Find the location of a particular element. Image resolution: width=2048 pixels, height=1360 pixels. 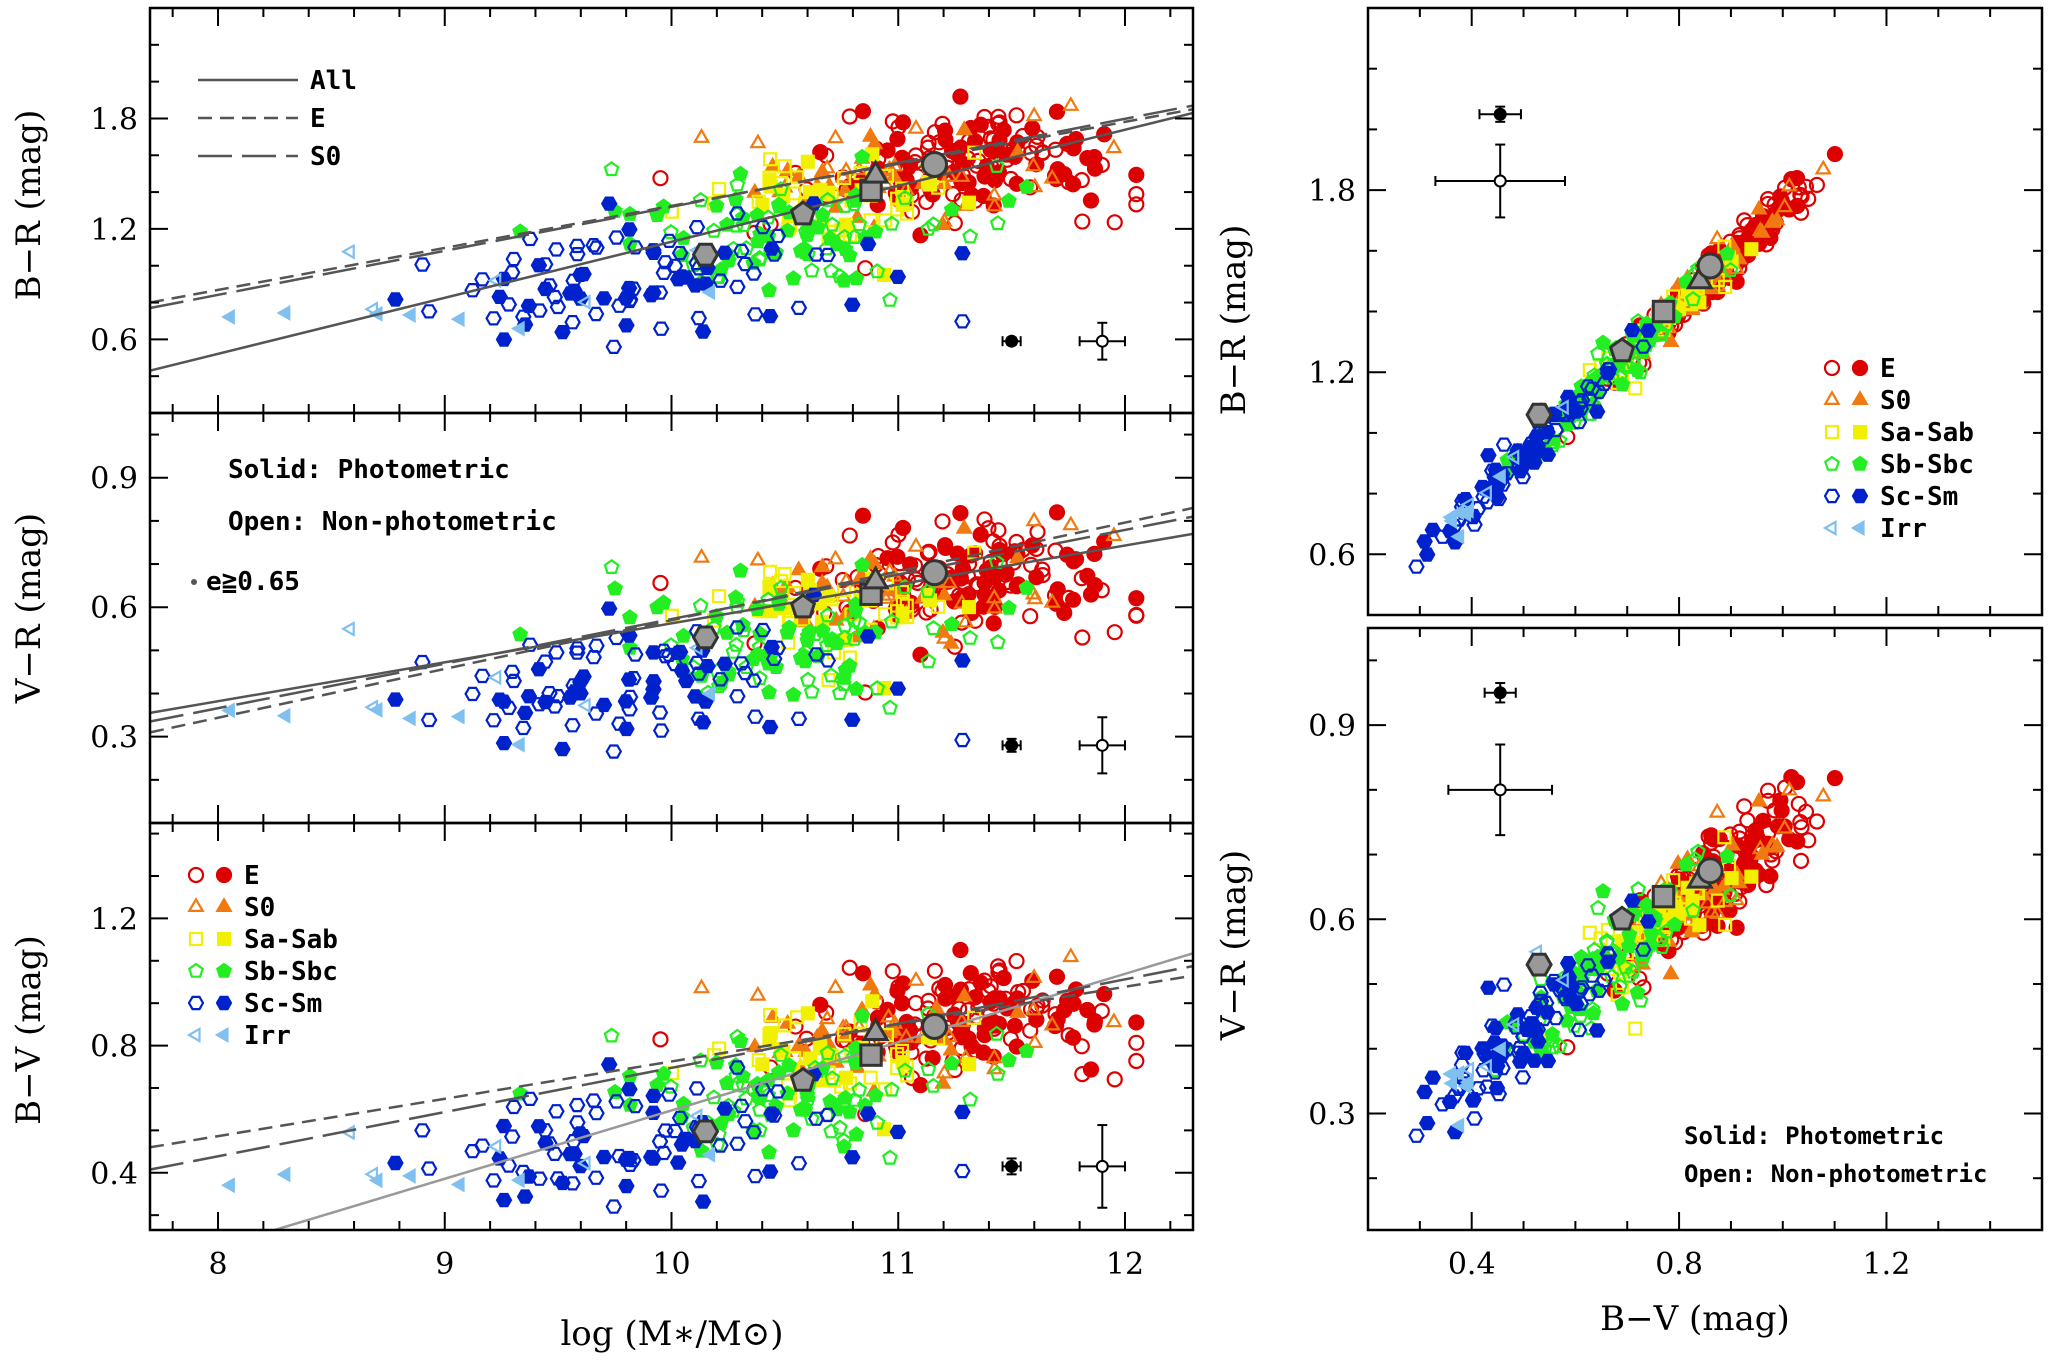

panel-frame-p5 is located at coordinates (1705, 929).